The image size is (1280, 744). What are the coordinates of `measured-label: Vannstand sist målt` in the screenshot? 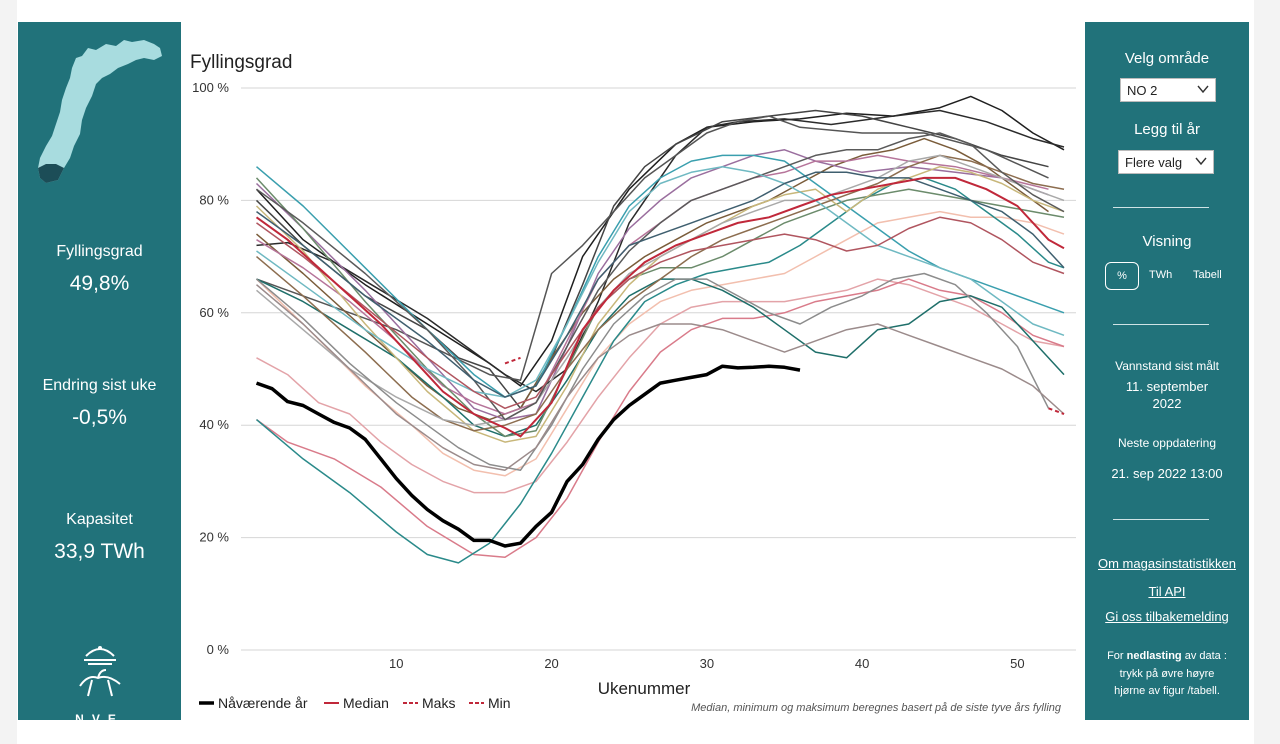 It's located at (1167, 366).